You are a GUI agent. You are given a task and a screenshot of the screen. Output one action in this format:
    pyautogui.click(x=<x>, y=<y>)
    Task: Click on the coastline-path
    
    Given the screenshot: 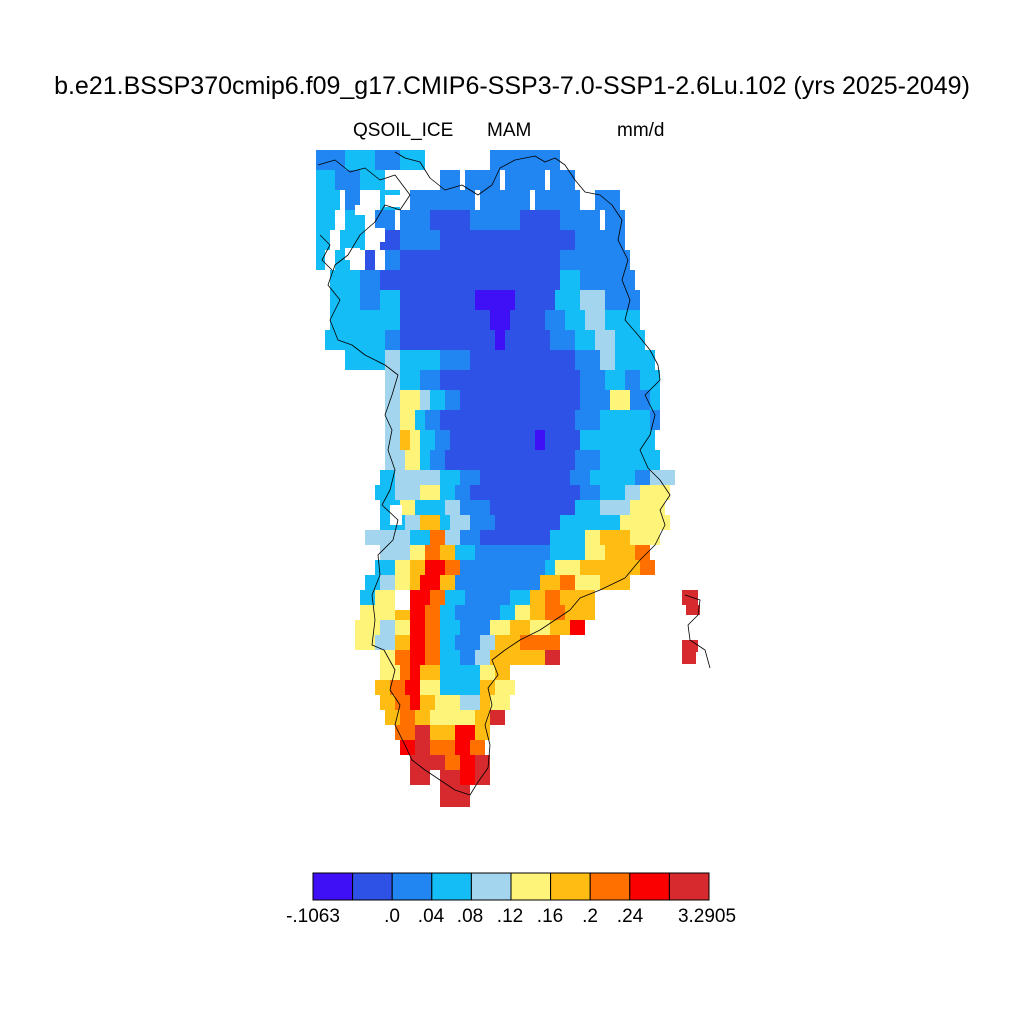 What is the action you would take?
    pyautogui.click(x=697, y=631)
    